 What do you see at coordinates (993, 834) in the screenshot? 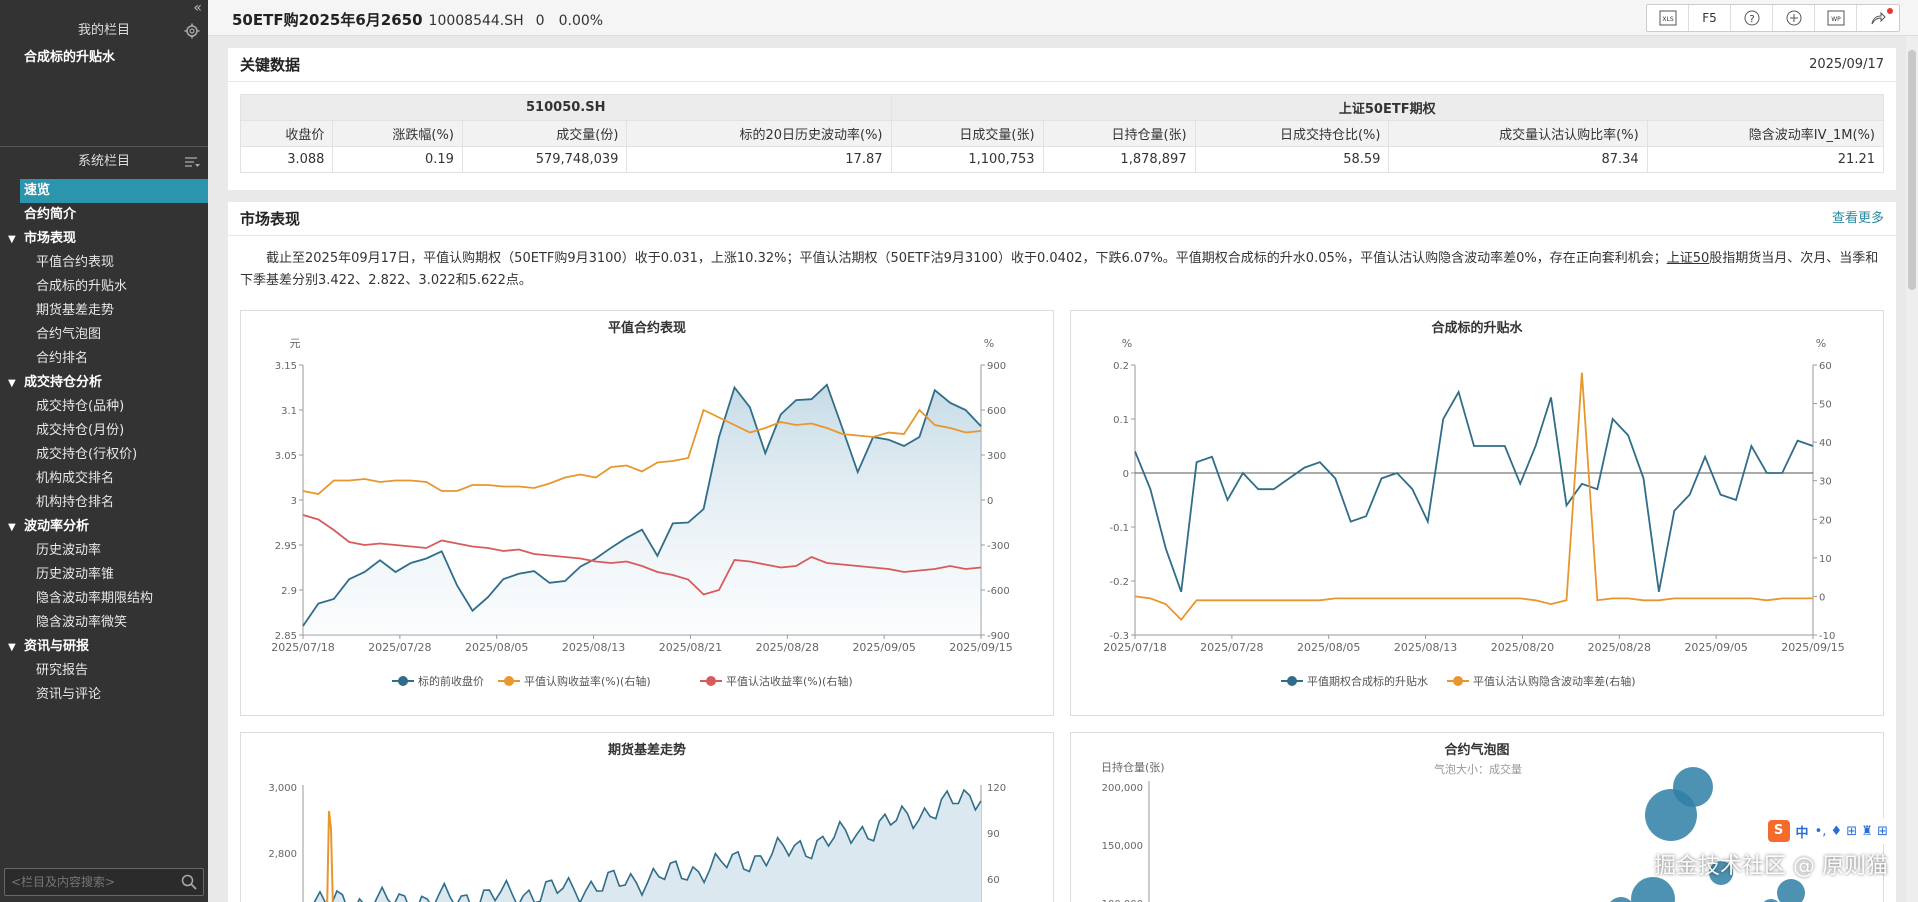
I see `y-tick-right: 90` at bounding box center [993, 834].